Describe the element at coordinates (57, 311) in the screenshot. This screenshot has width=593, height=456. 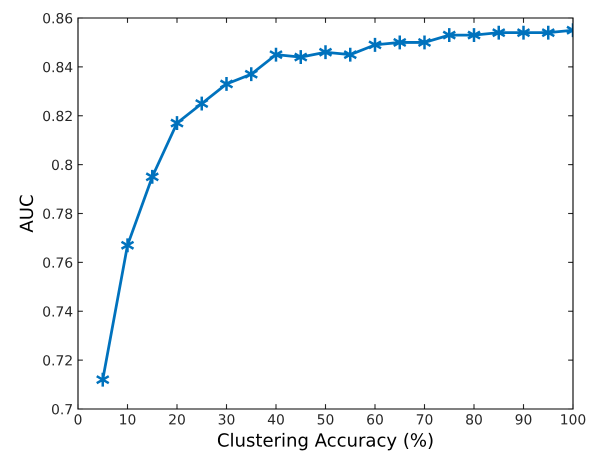
I see `y-tick-label: 0.74` at that location.